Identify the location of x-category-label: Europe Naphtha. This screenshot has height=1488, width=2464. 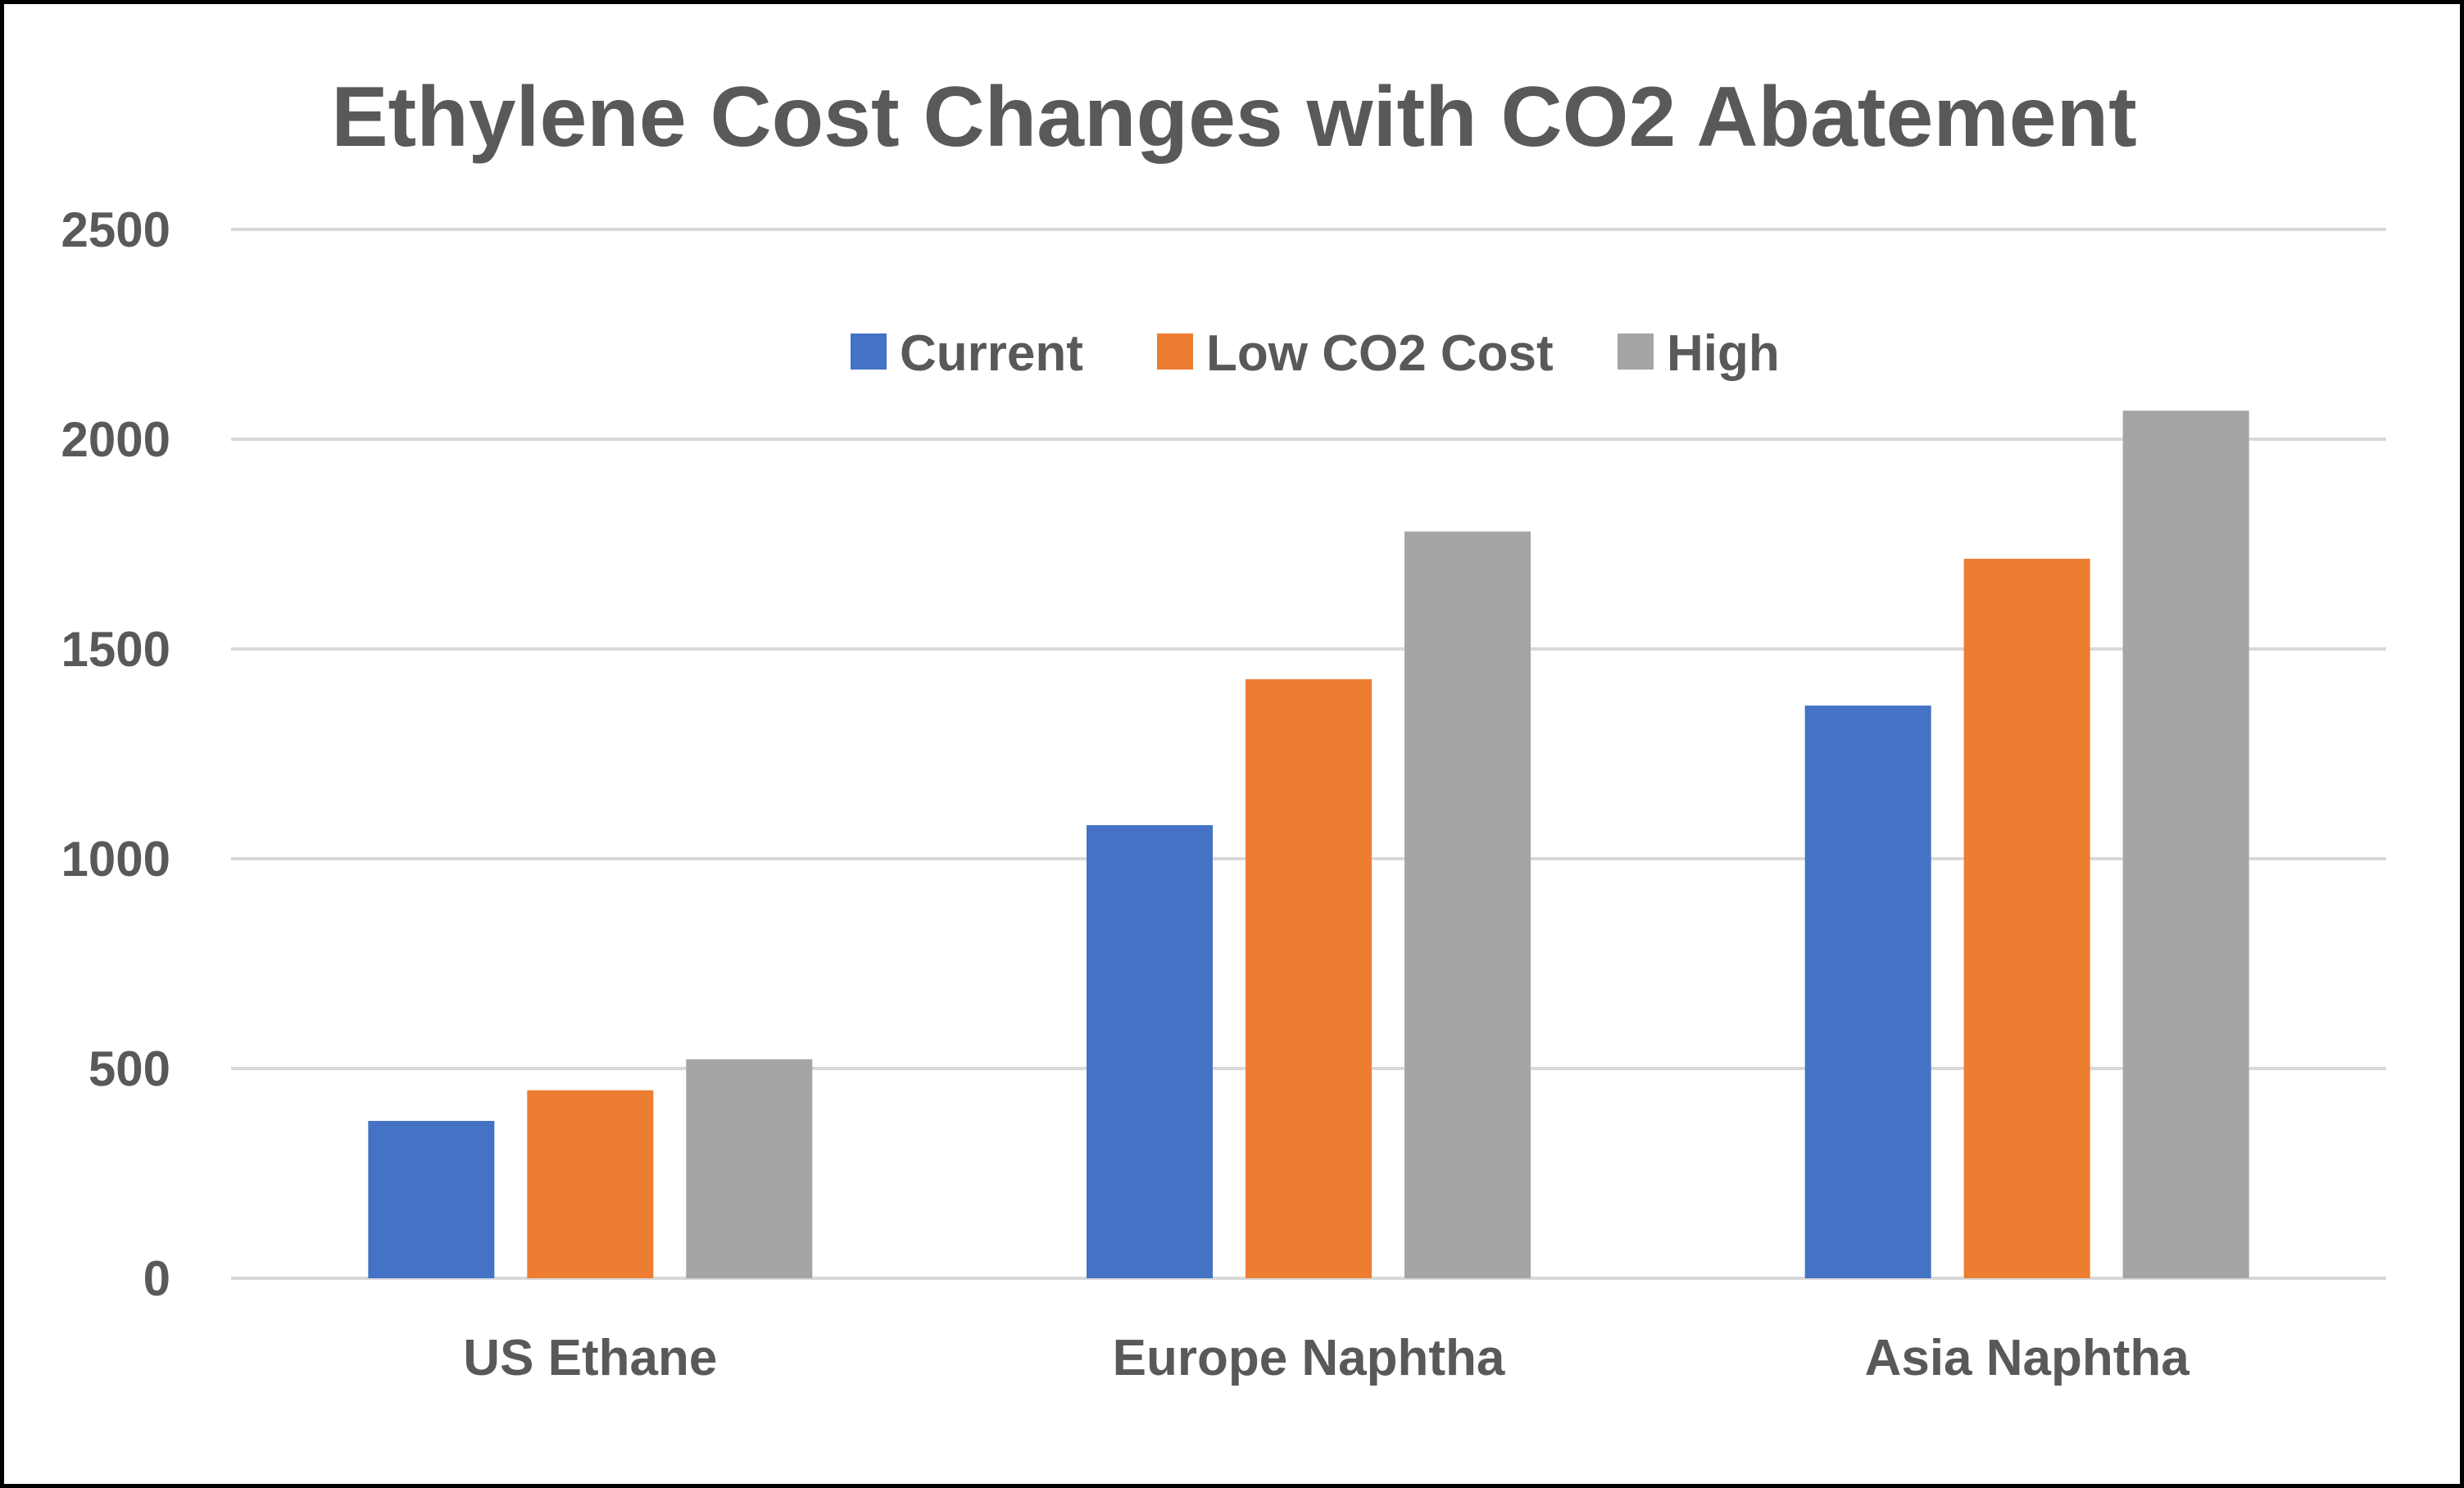
(1309, 1358).